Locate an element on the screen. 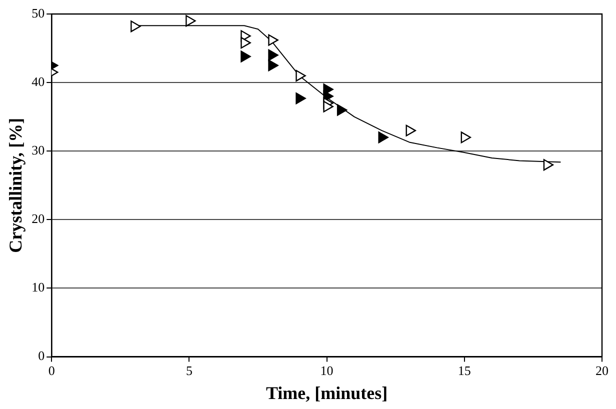  x-axis-title: Time, [minutes] is located at coordinates (327, 392).